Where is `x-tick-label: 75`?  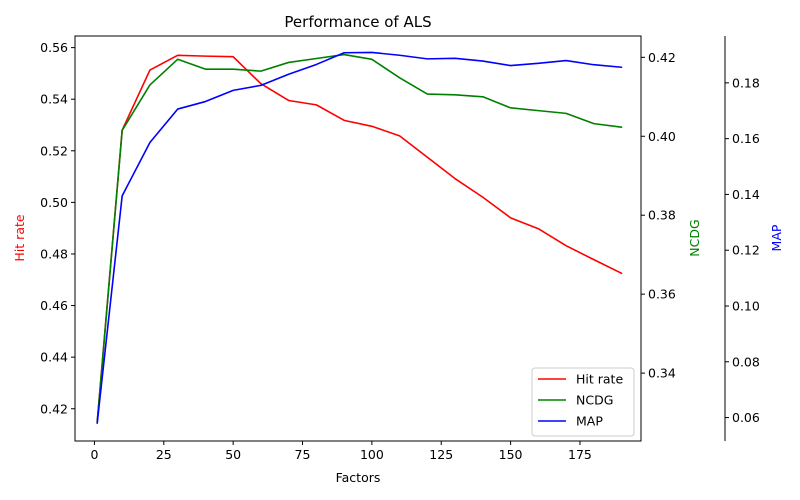 x-tick-label: 75 is located at coordinates (303, 454).